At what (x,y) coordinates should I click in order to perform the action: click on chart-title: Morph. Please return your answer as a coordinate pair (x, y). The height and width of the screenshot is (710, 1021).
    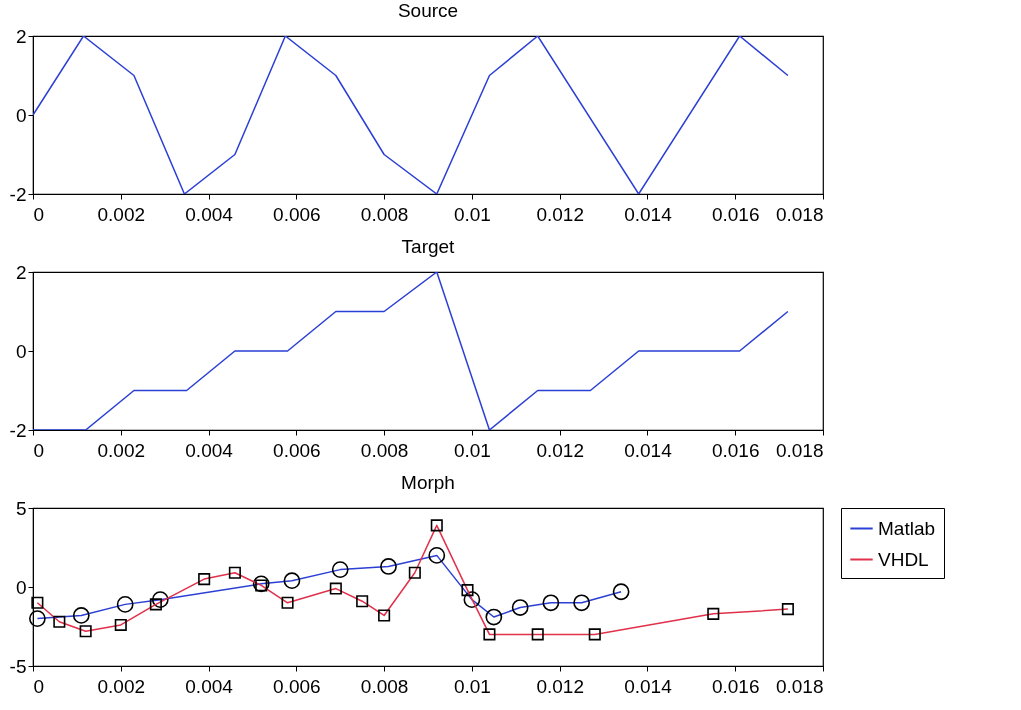
    Looking at the image, I should click on (428, 482).